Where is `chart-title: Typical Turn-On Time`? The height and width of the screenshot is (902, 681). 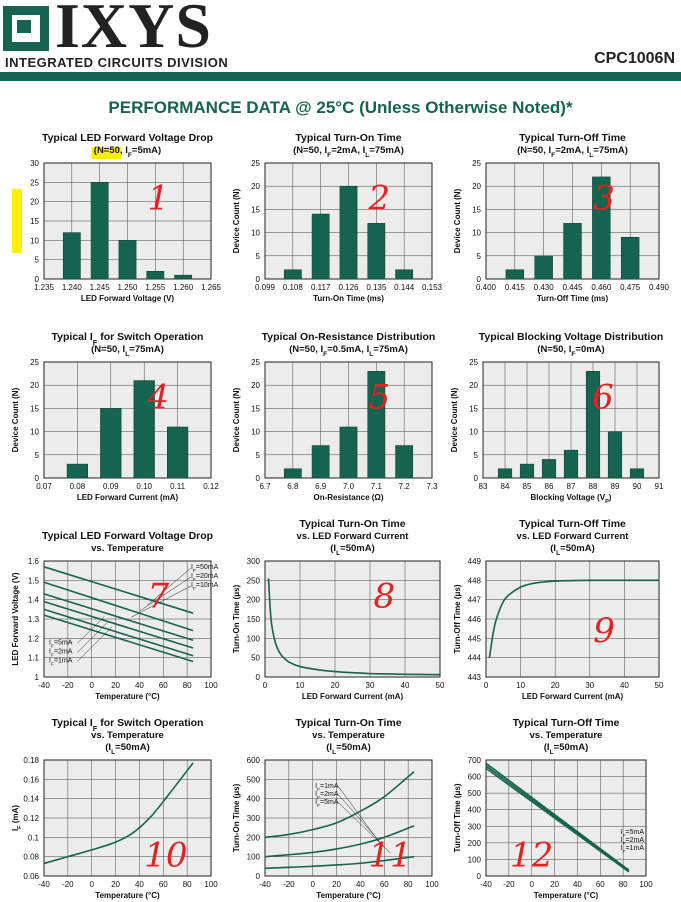 chart-title: Typical Turn-On Time is located at coordinates (348, 723).